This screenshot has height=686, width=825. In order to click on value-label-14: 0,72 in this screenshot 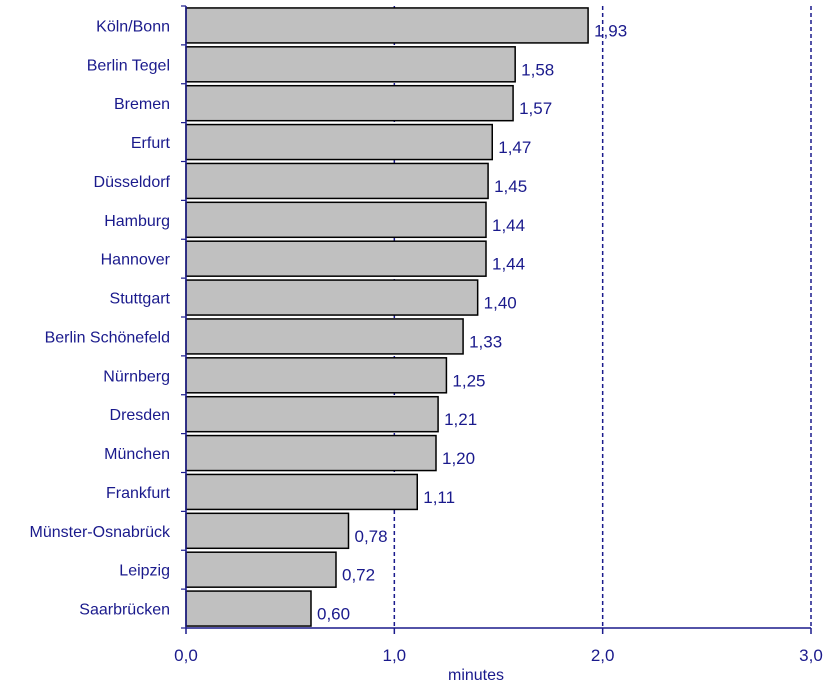, I will do `click(358, 575)`.